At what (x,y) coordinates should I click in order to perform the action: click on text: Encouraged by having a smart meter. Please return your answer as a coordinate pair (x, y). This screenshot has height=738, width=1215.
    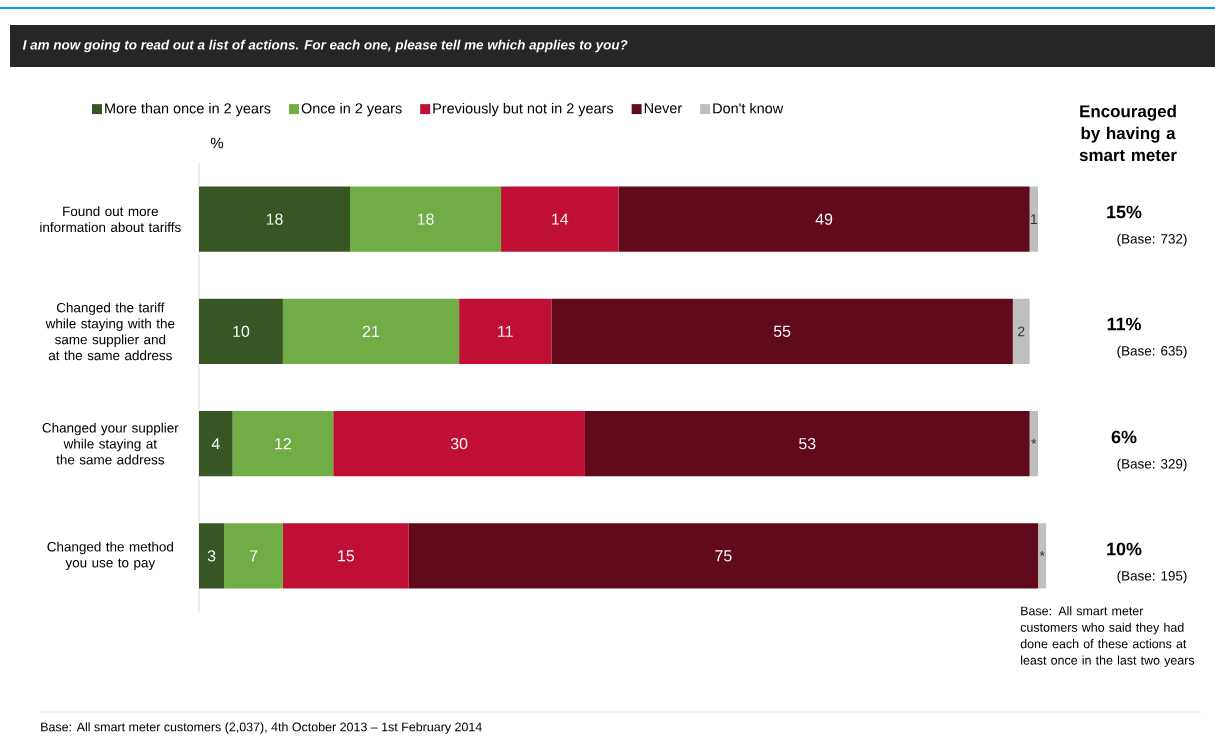
    Looking at the image, I should click on (1128, 133).